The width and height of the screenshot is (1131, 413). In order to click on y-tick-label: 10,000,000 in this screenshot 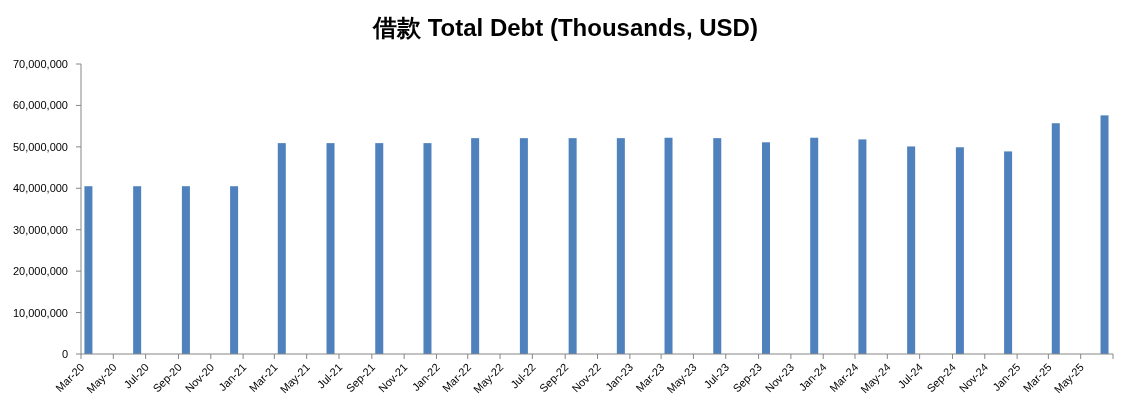, I will do `click(40, 312)`.